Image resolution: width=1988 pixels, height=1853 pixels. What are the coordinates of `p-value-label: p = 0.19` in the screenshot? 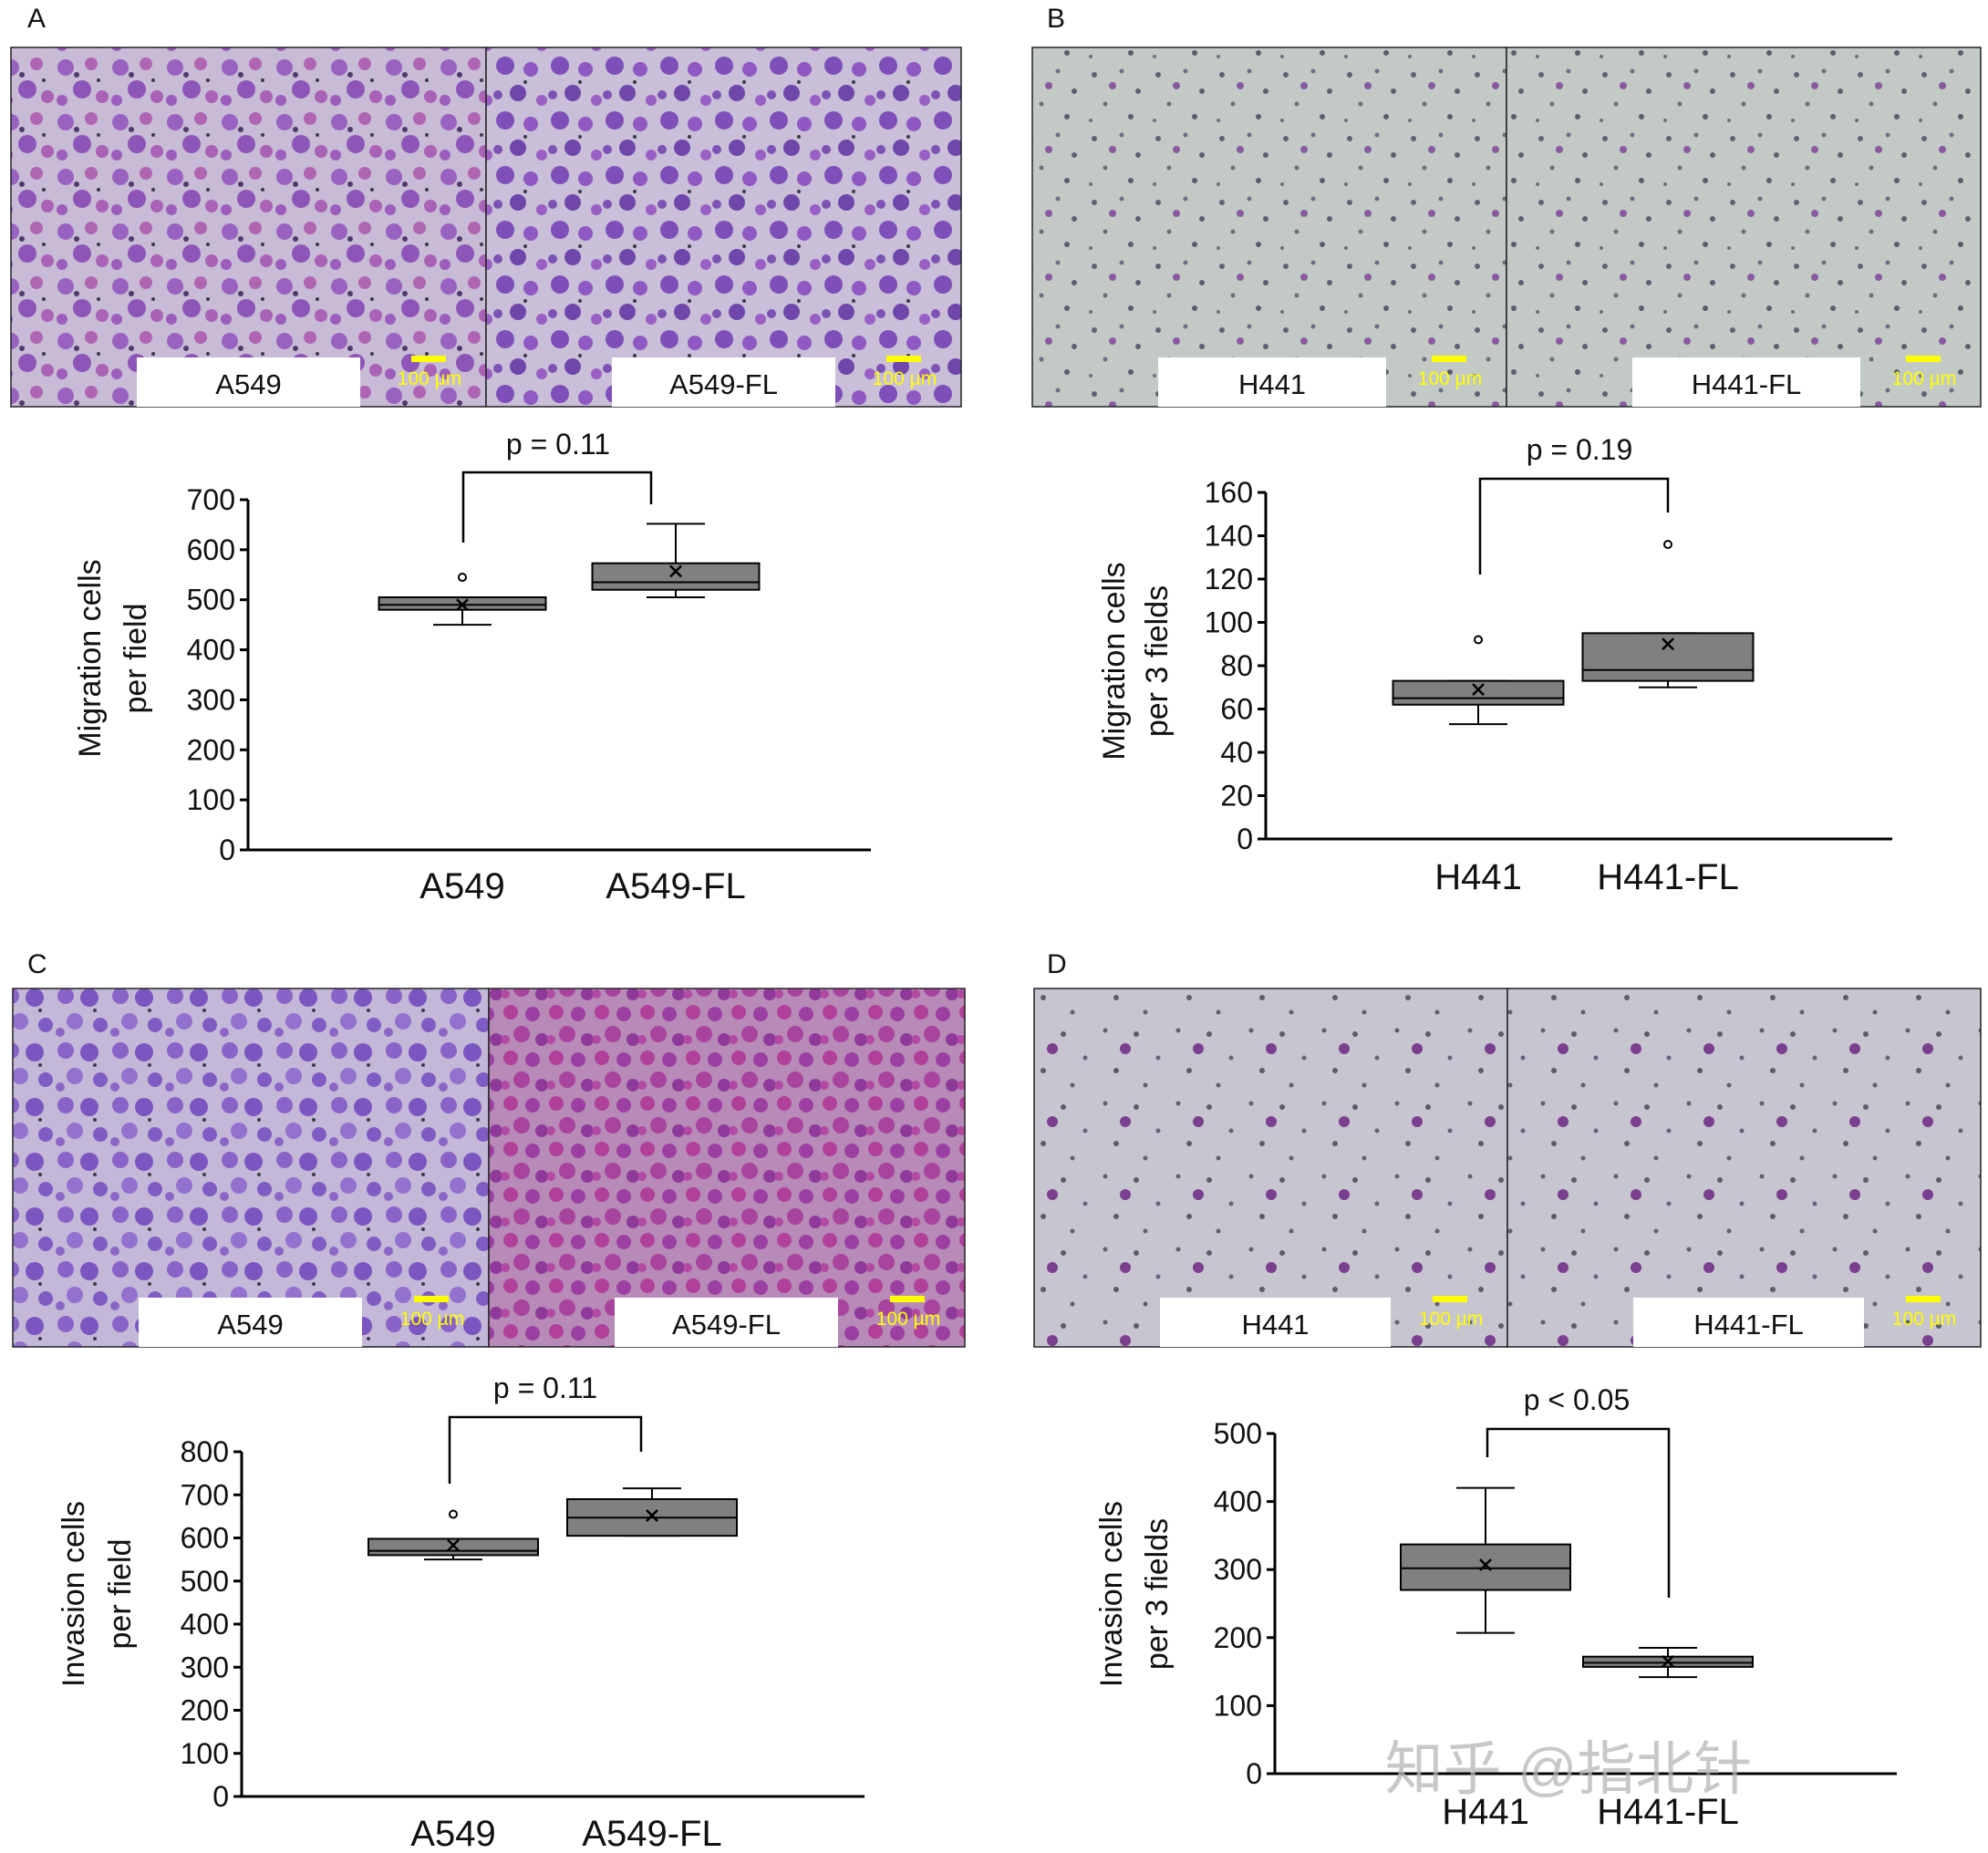 It's located at (1580, 449).